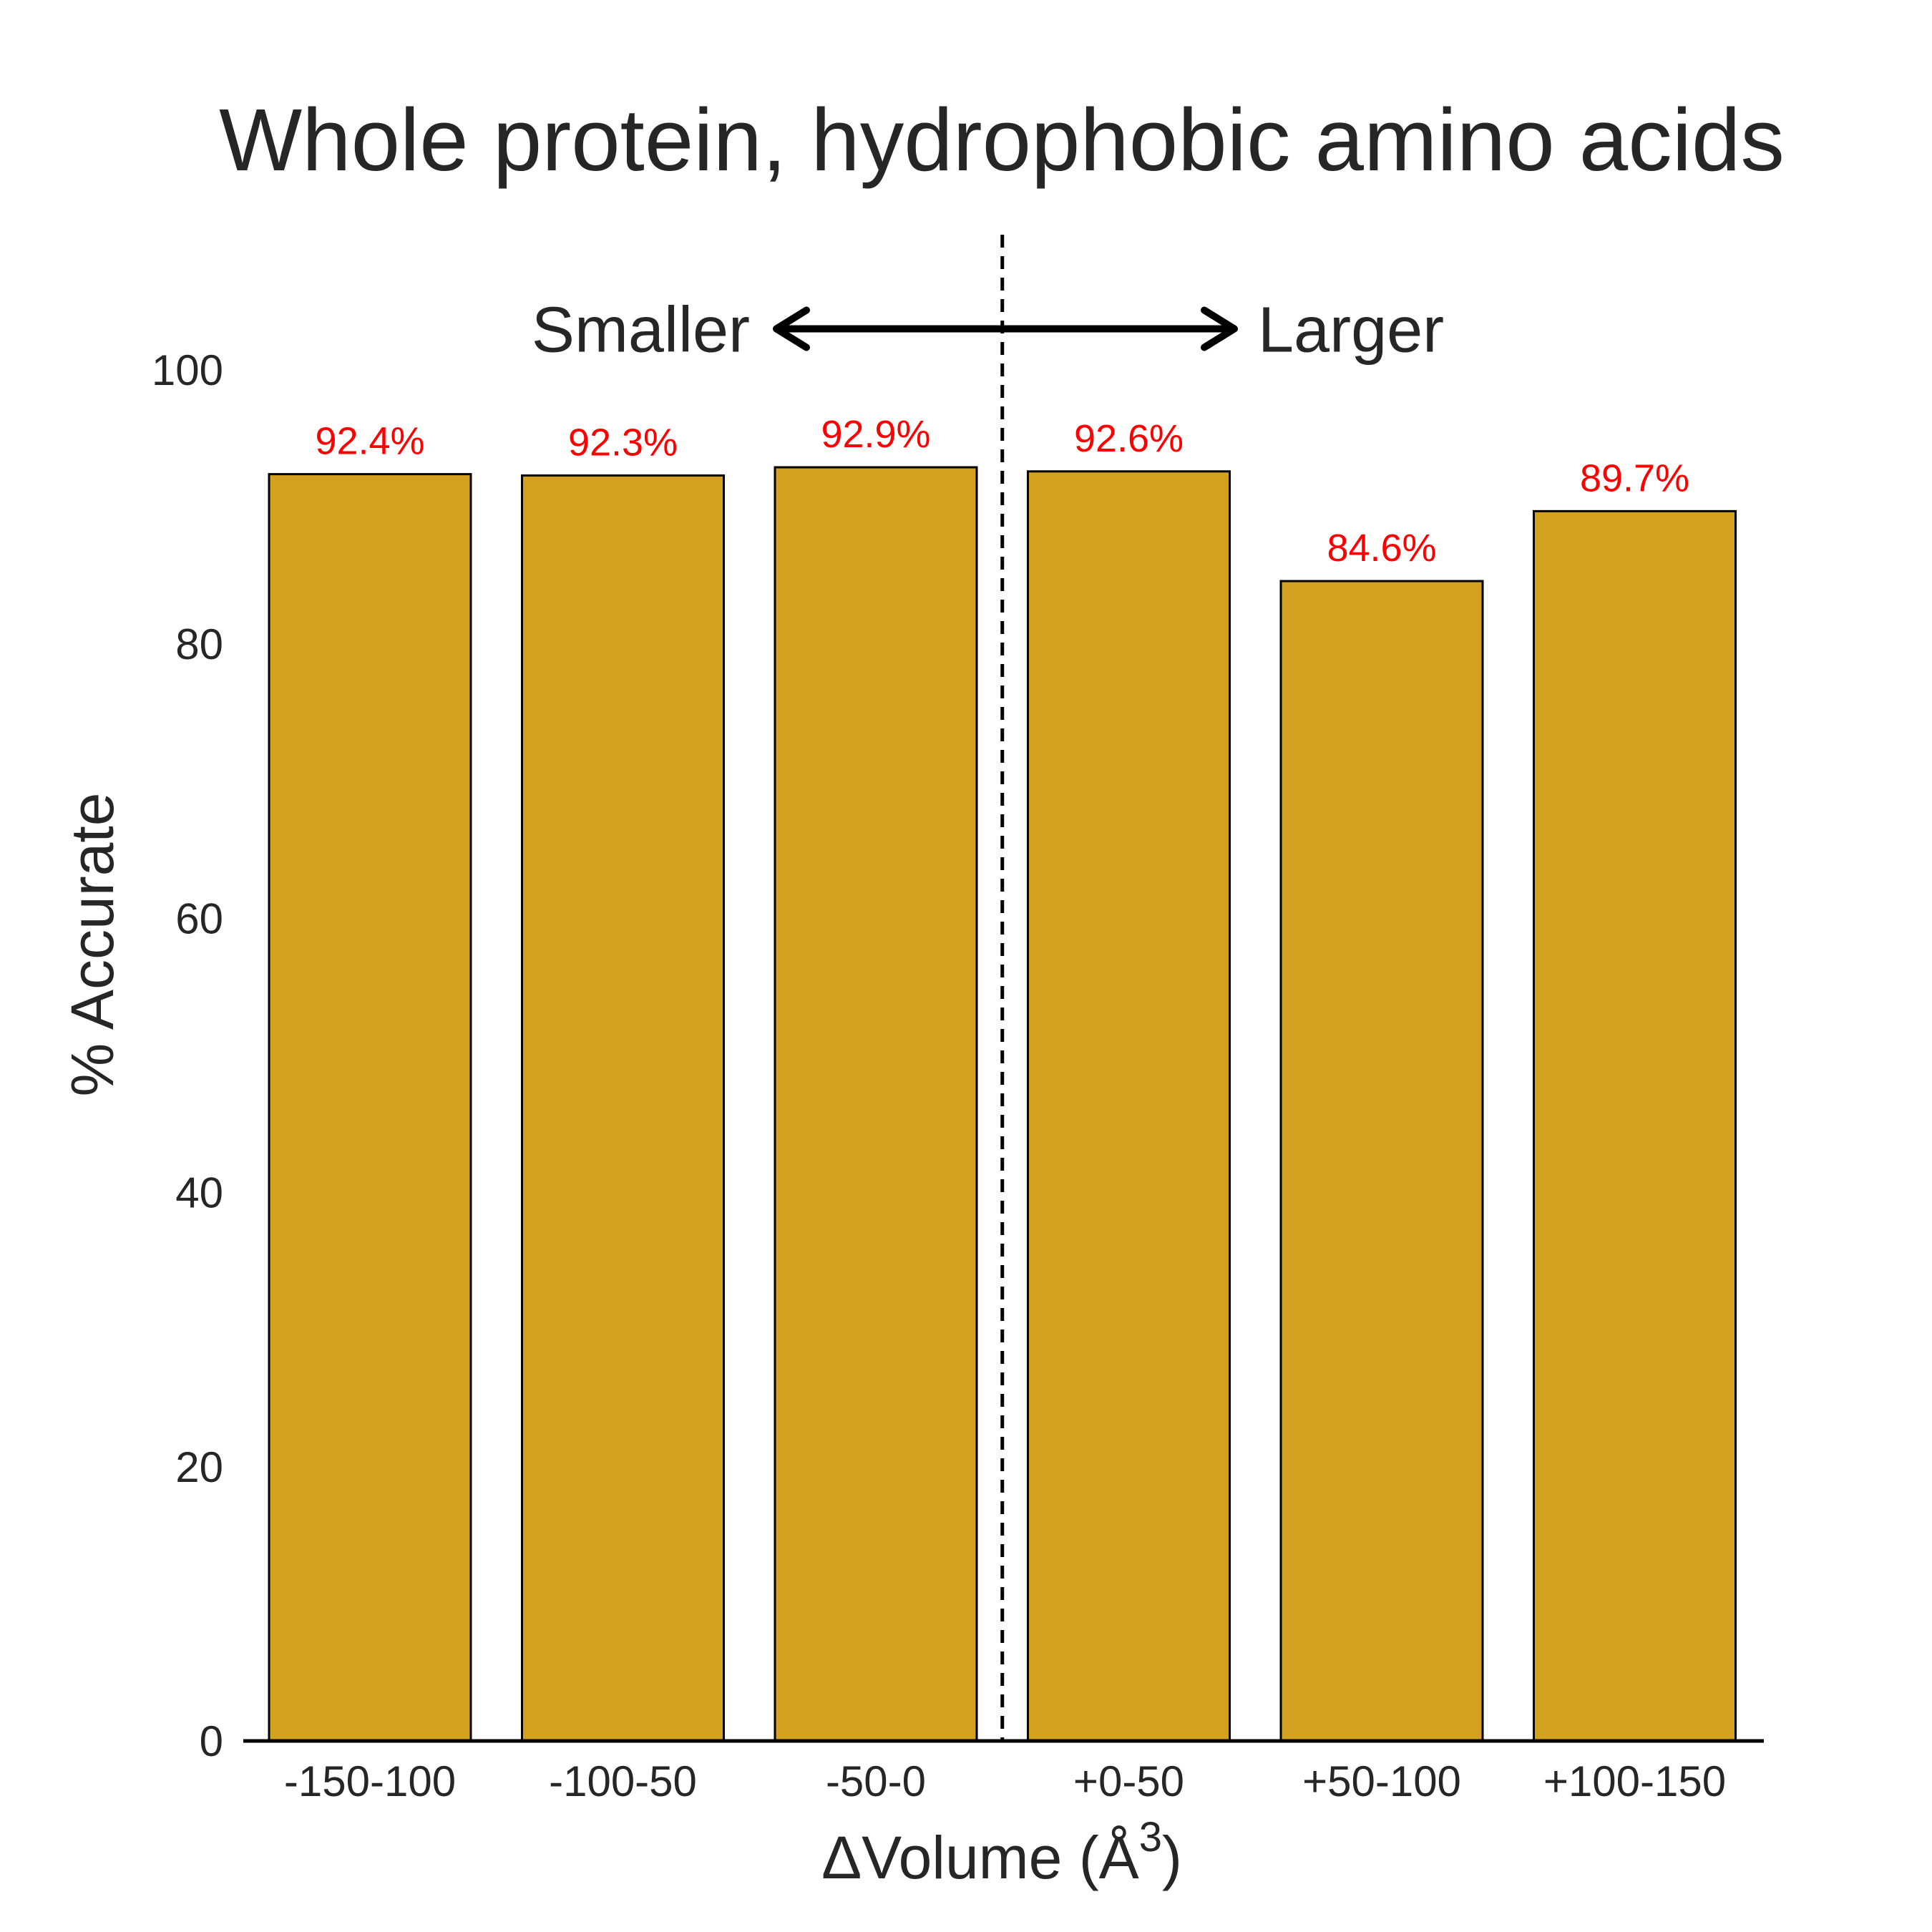 This screenshot has height=1932, width=1932. What do you see at coordinates (623, 1108) in the screenshot?
I see `bar--100-50` at bounding box center [623, 1108].